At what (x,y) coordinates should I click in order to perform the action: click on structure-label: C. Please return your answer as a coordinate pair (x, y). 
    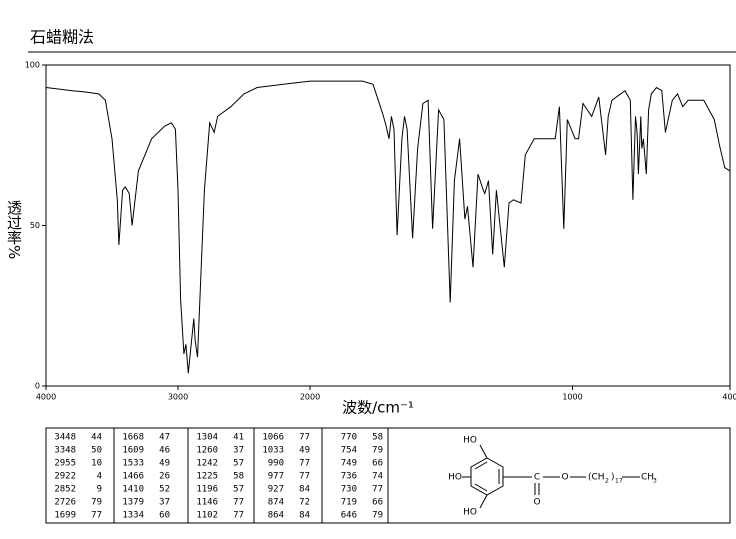
    Looking at the image, I should click on (537, 478).